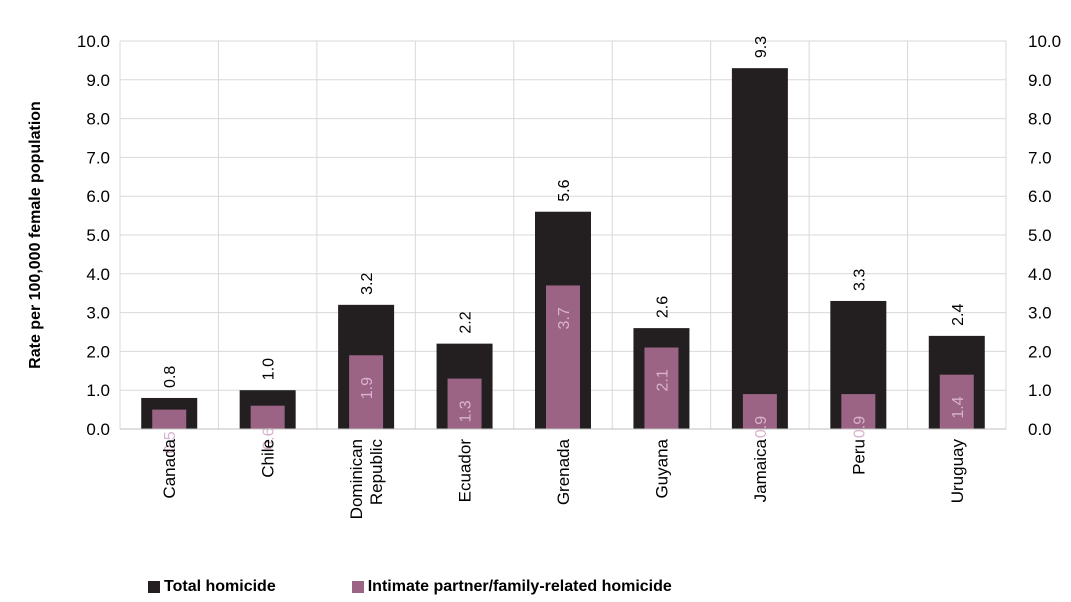 The image size is (1071, 602). I want to click on legend-label-total: Total homicide, so click(220, 586).